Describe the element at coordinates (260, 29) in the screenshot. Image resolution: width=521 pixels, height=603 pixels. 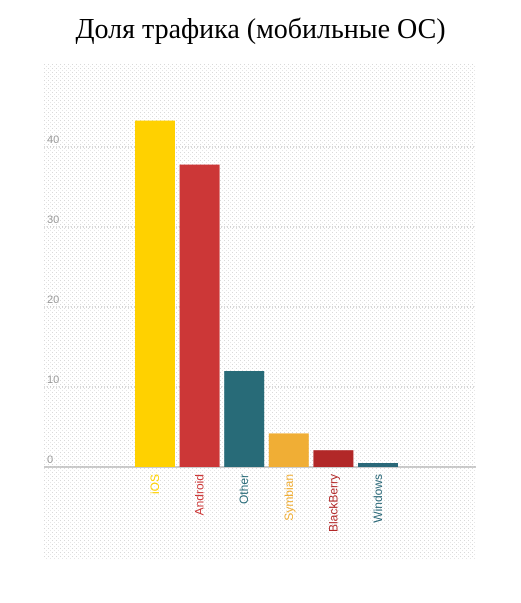
I see `chart-title: Доля трафика (мобильные ОС)` at that location.